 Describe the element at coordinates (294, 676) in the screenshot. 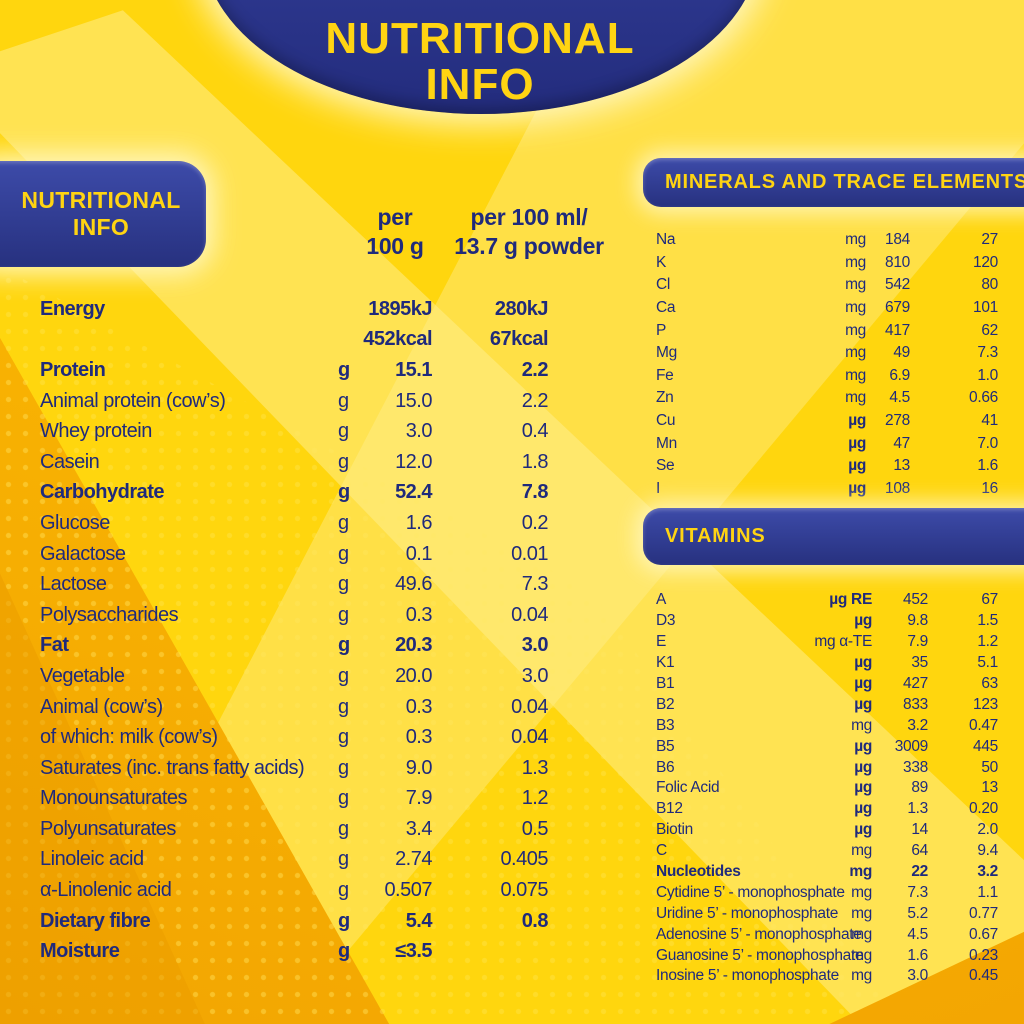

I see `table-row: Vegetable g 20.0 3.0` at that location.